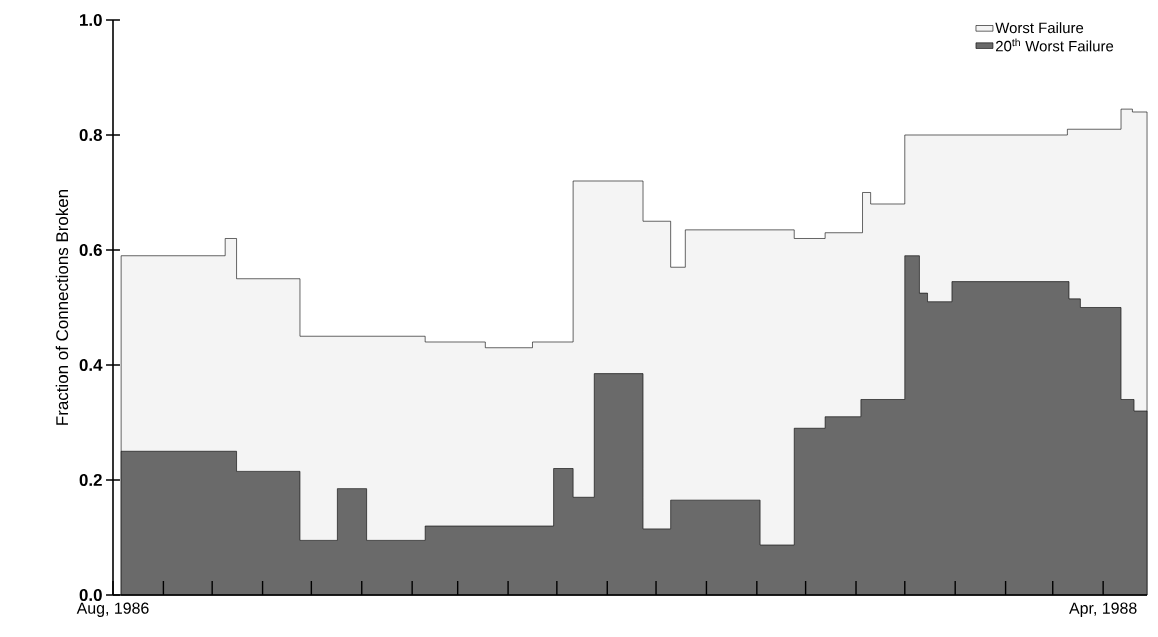 The height and width of the screenshot is (637, 1158). What do you see at coordinates (90, 135) in the screenshot?
I see `y-tick-label: 0.8` at bounding box center [90, 135].